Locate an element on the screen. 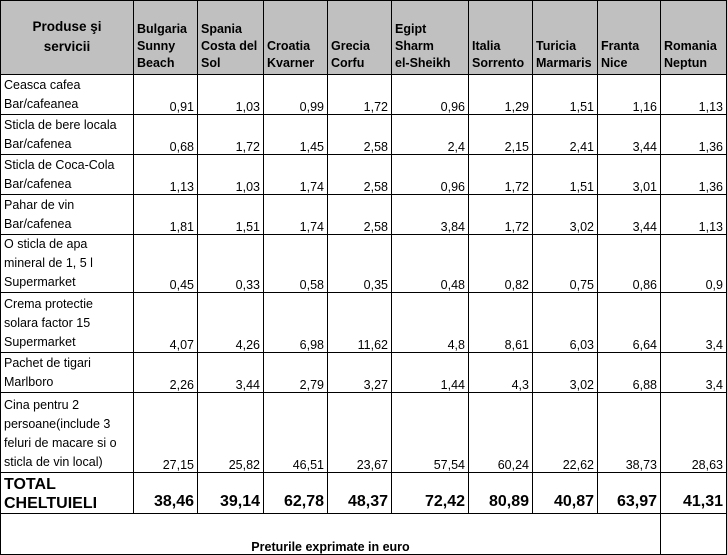  cell: 2,41 is located at coordinates (565, 134).